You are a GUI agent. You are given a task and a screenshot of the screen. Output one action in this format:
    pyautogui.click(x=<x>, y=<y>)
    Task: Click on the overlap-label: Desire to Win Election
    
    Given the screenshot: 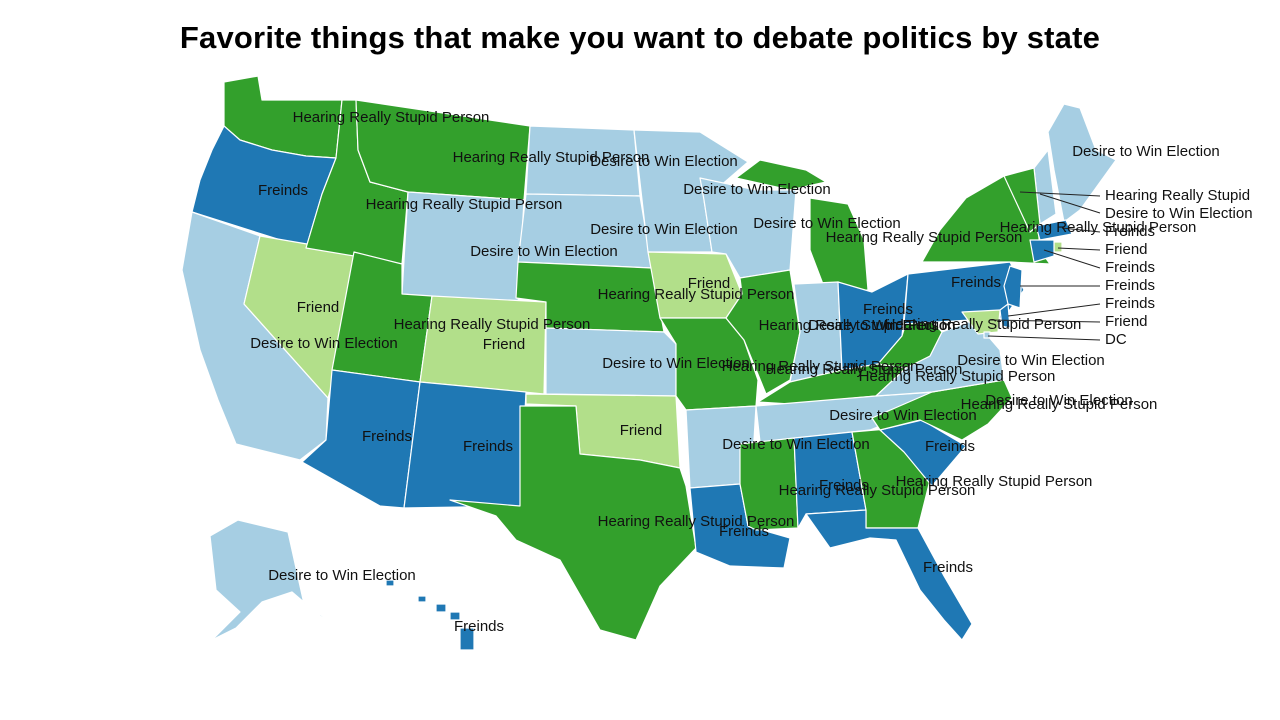 What is the action you would take?
    pyautogui.click(x=1059, y=400)
    